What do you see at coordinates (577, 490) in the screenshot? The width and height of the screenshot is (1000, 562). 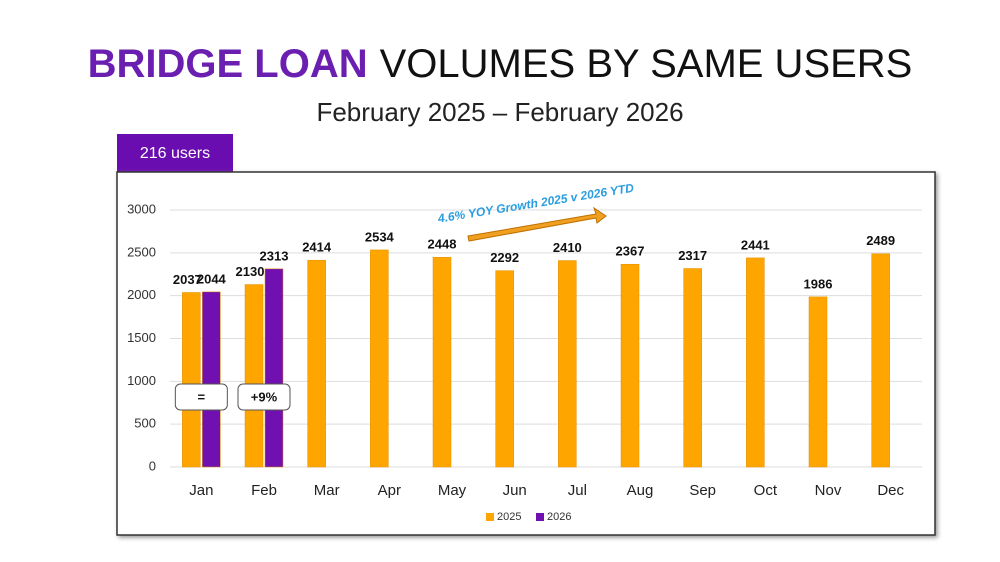 I see `x-tick-label: Jul` at bounding box center [577, 490].